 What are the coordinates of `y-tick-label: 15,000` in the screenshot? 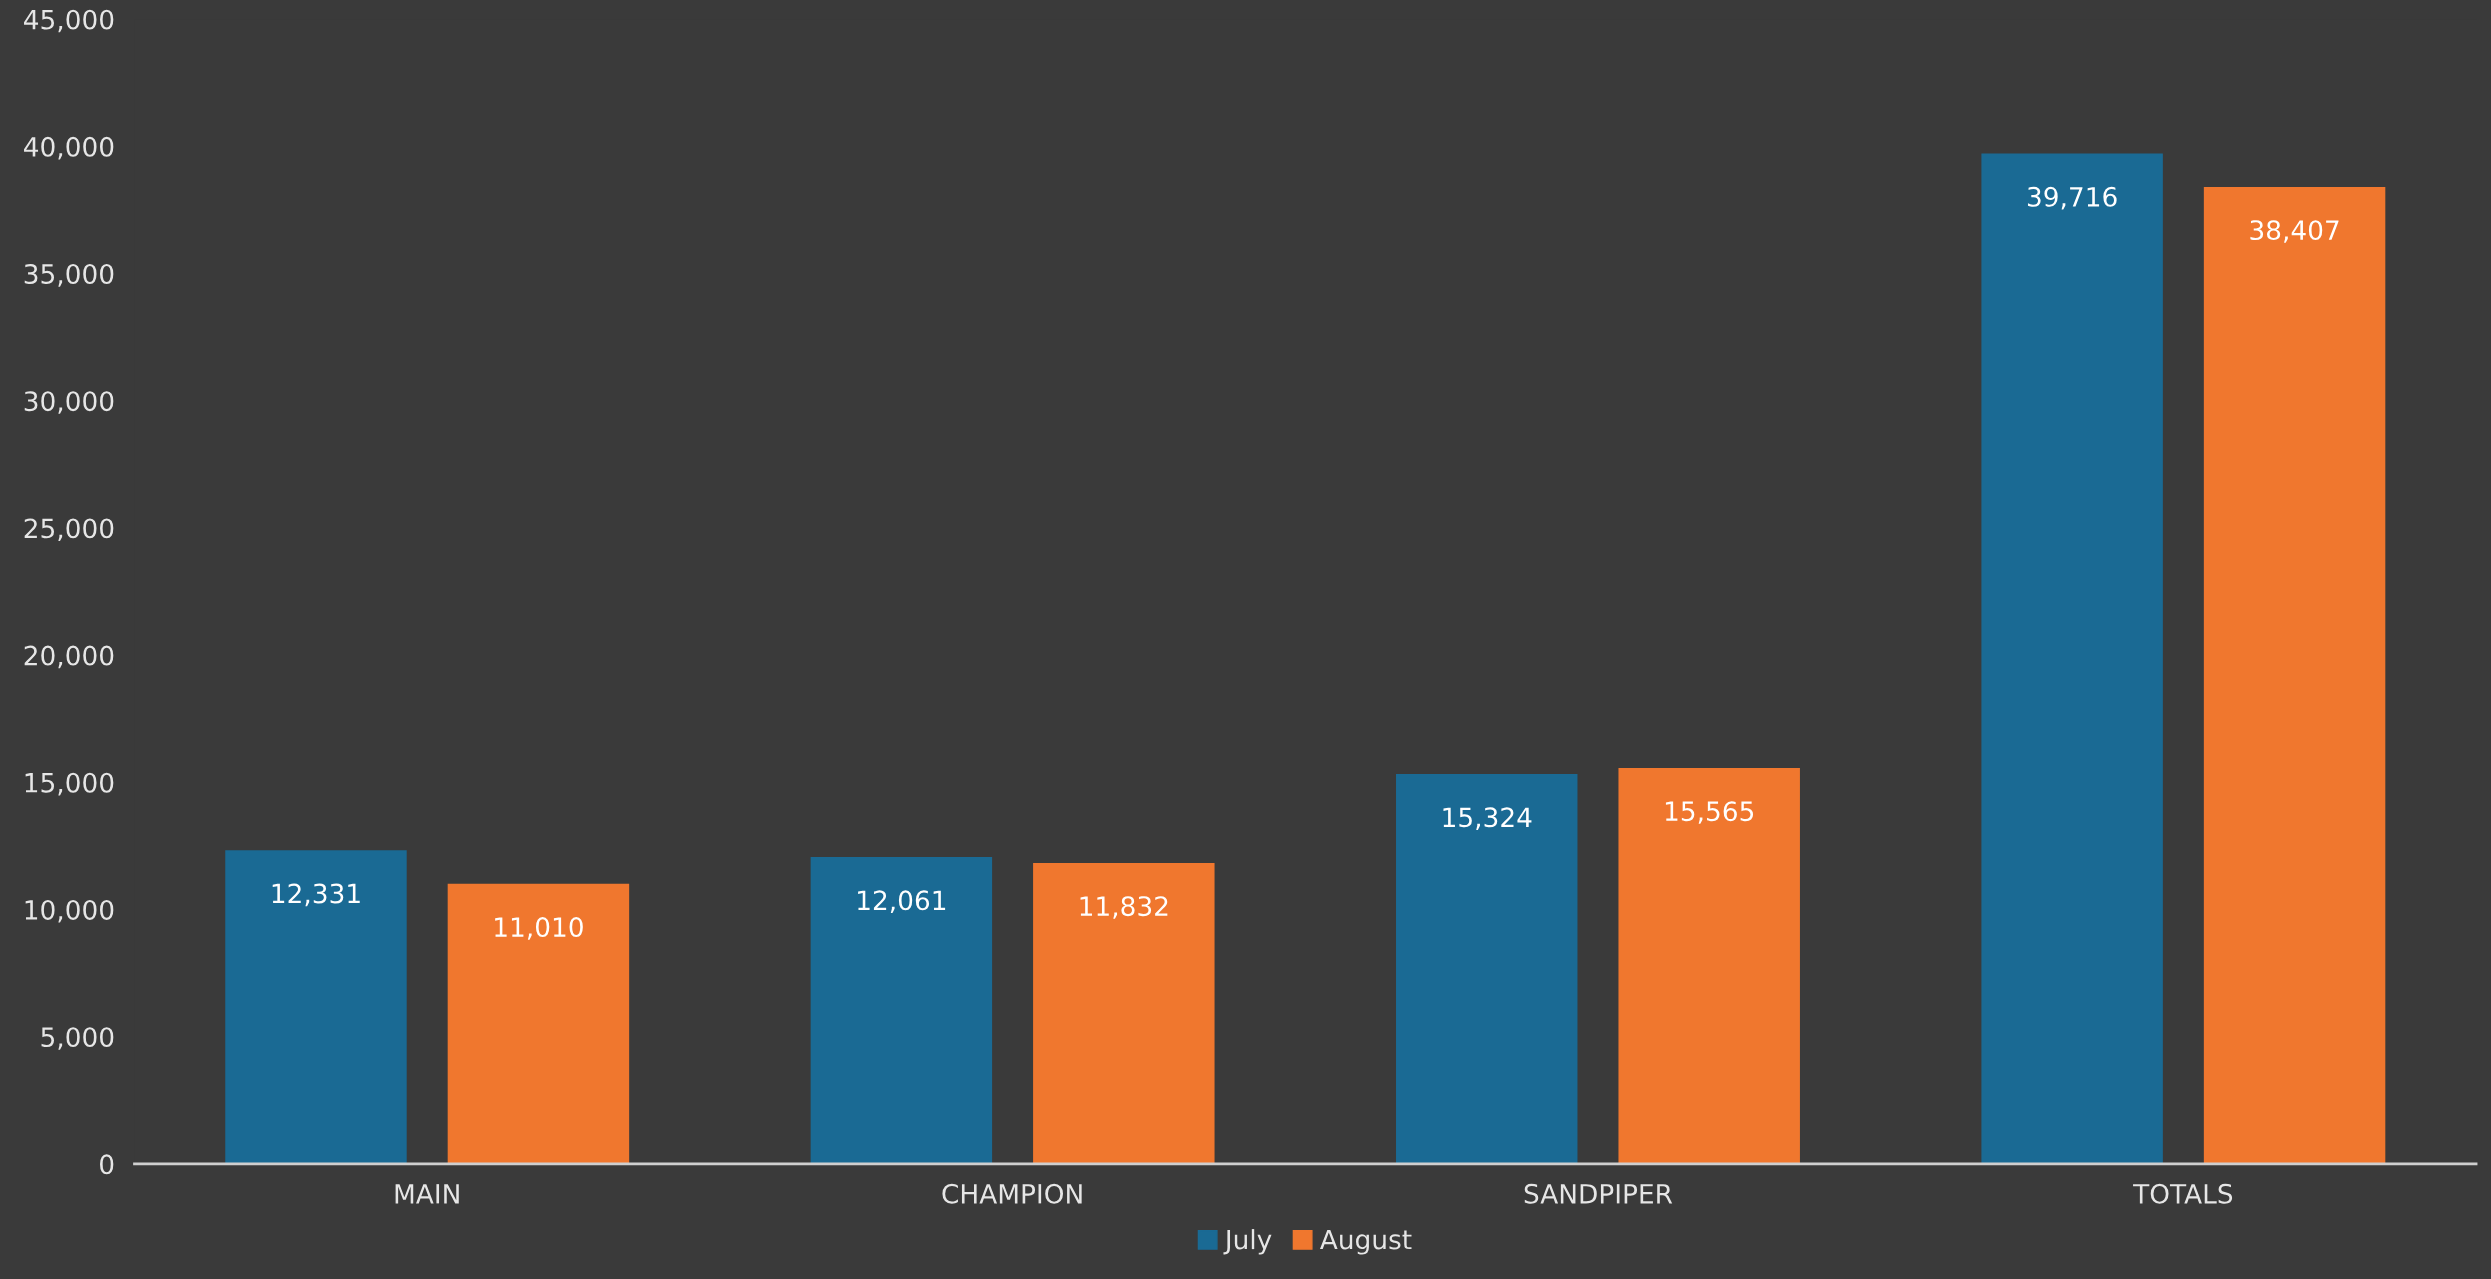 It's located at (69, 784).